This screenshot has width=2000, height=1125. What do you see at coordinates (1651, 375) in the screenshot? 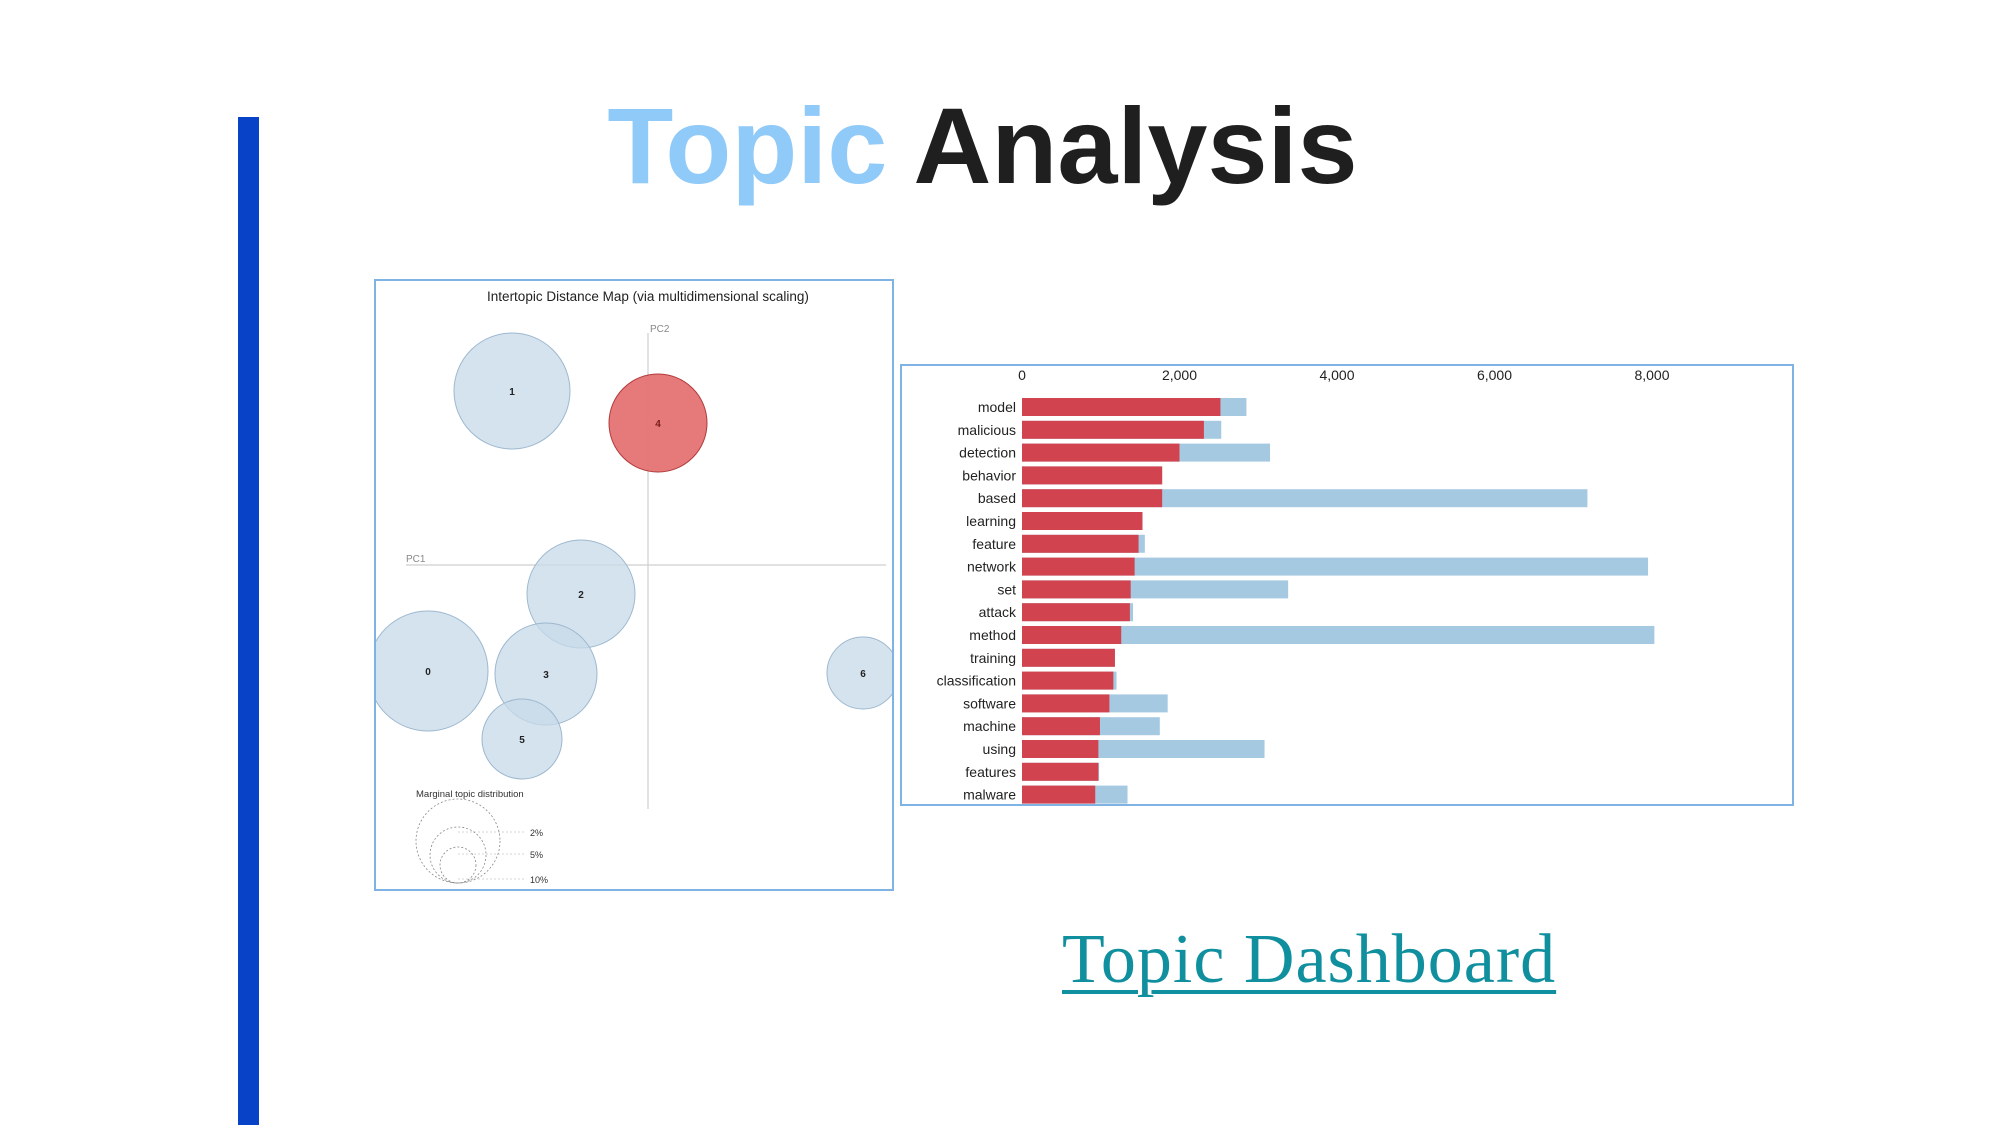
I see `x-tick-label-4: 8,000` at bounding box center [1651, 375].